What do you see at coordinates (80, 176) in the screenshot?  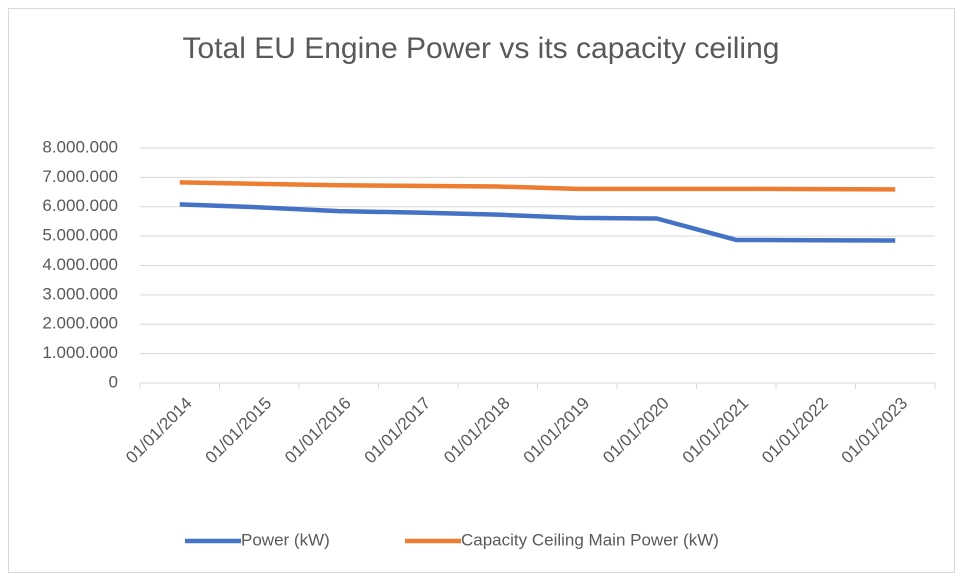 I see `y-tick-label: 7.000.000` at bounding box center [80, 176].